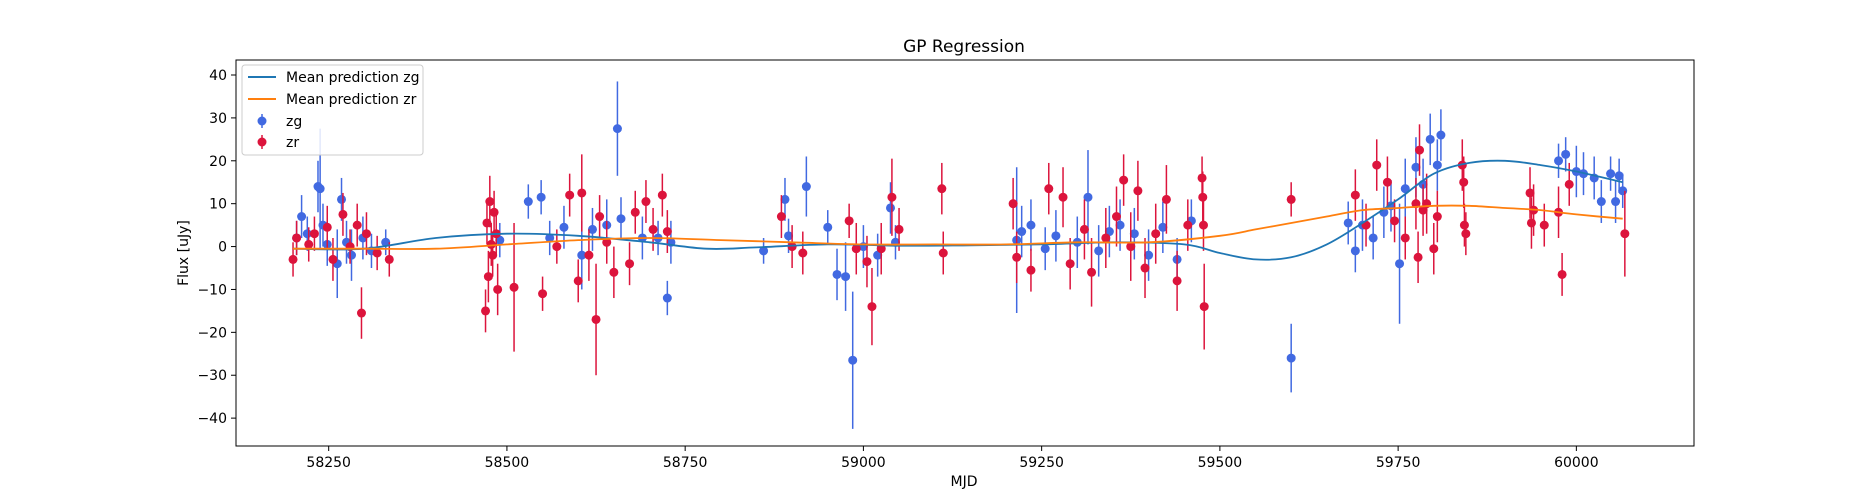 Image resolution: width=1875 pixels, height=500 pixels. I want to click on legend-box, so click(332, 110).